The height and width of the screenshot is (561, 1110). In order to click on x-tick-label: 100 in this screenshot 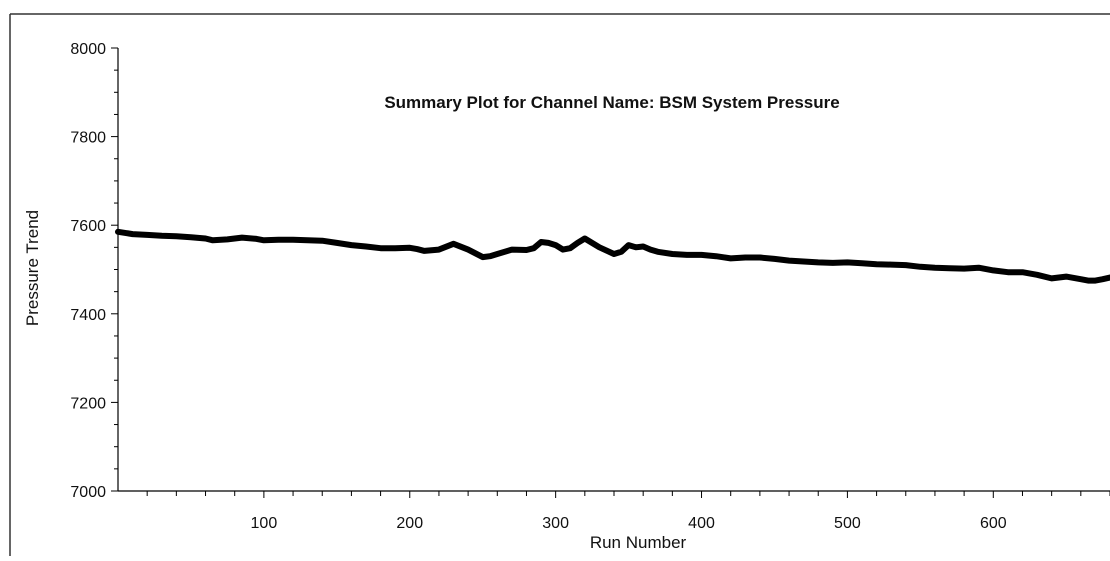, I will do `click(264, 523)`.